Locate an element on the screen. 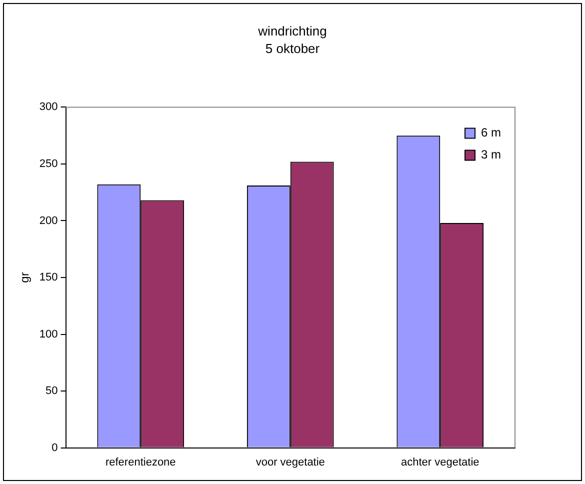  x-tick-label: voor vegetatie is located at coordinates (290, 462).